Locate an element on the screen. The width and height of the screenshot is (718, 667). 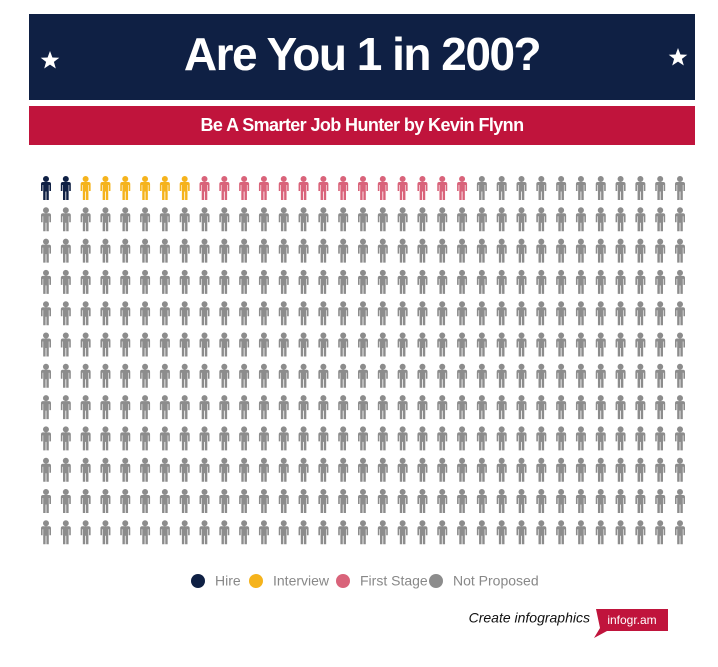
legend-label: Interview is located at coordinates (301, 581).